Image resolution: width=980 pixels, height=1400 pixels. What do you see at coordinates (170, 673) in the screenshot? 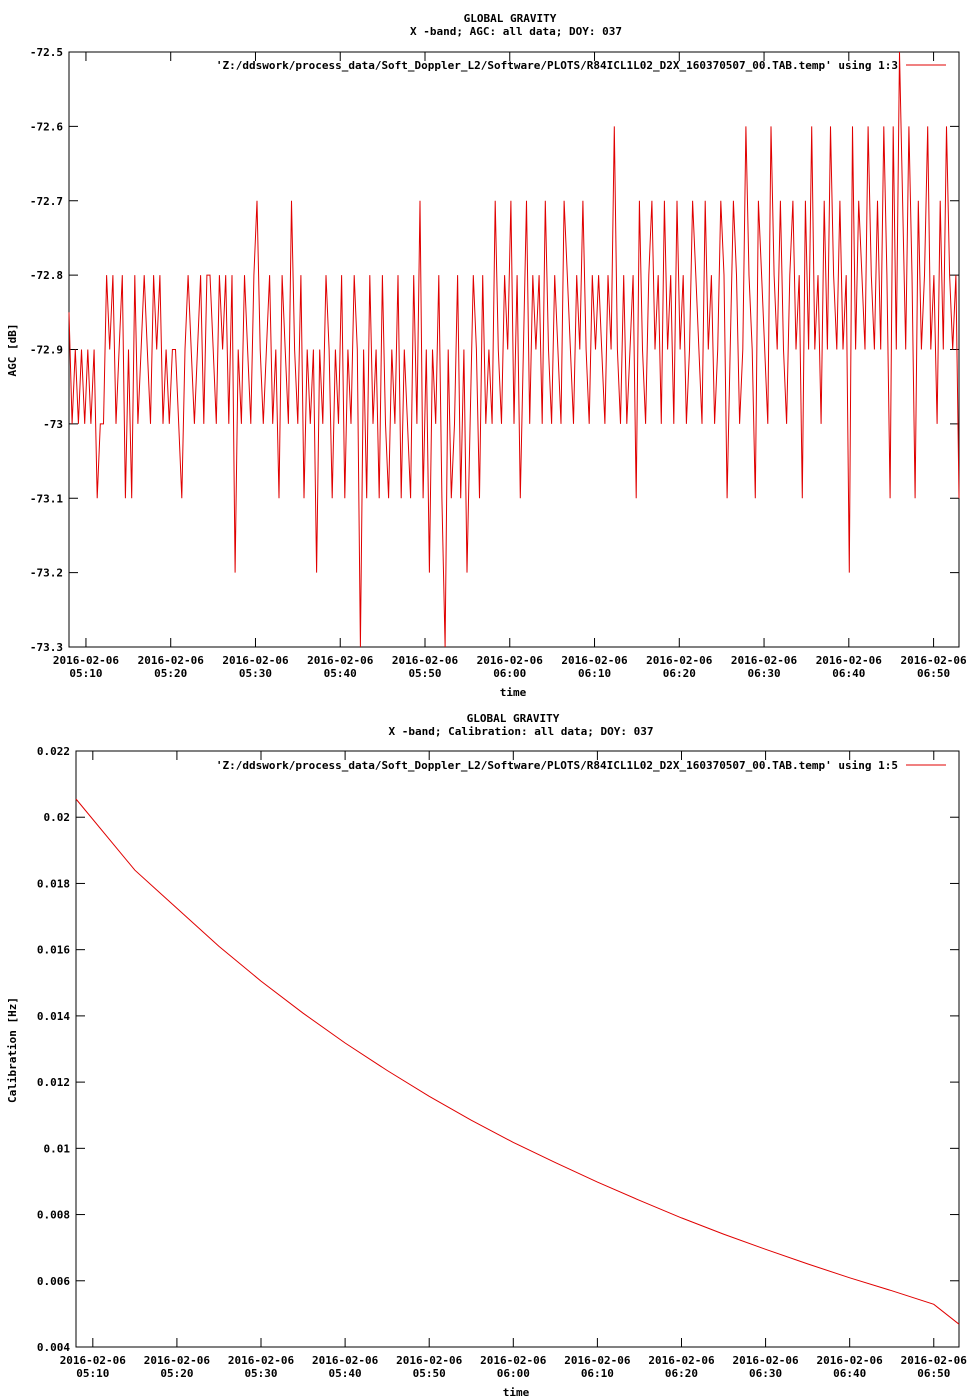
I see `agc-x-tick-time: 05:20` at bounding box center [170, 673].